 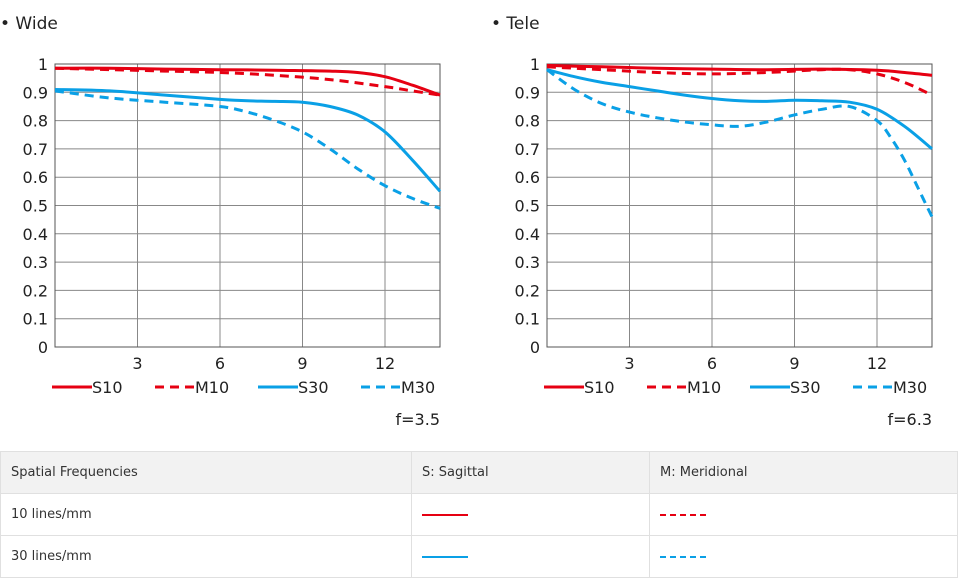 What do you see at coordinates (445, 556) in the screenshot?
I see `solid-blue-line-swatch` at bounding box center [445, 556].